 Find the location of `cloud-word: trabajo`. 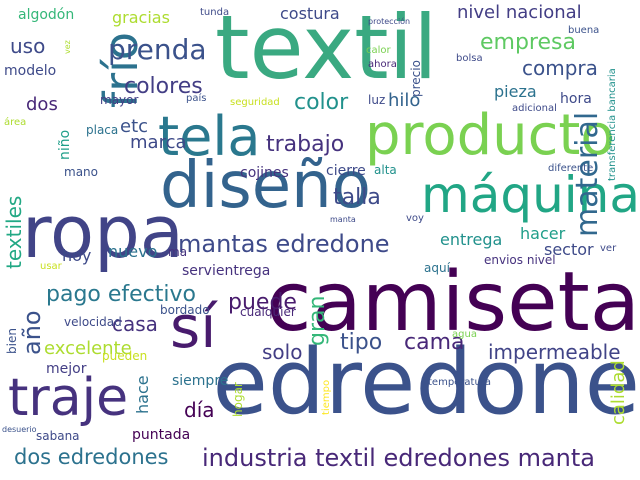

cloud-word: trabajo is located at coordinates (305, 144).